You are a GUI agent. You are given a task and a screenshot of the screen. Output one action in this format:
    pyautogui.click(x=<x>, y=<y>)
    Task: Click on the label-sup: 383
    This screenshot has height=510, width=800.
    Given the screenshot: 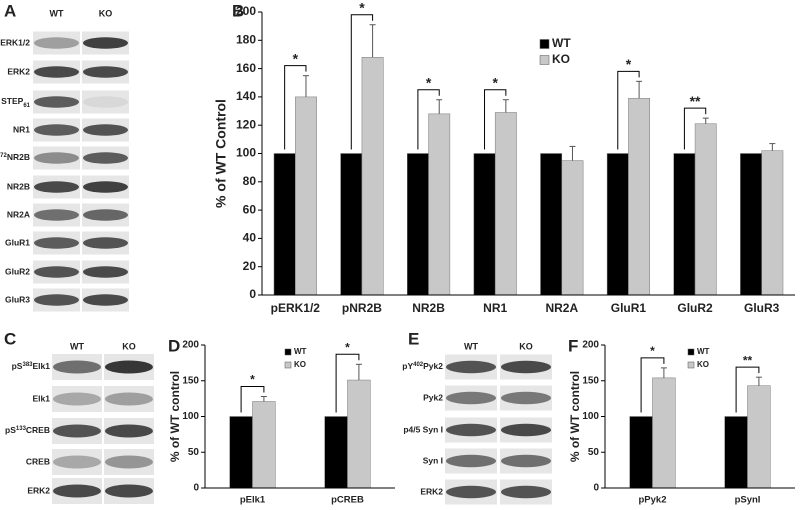 What is the action you would take?
    pyautogui.click(x=27, y=365)
    